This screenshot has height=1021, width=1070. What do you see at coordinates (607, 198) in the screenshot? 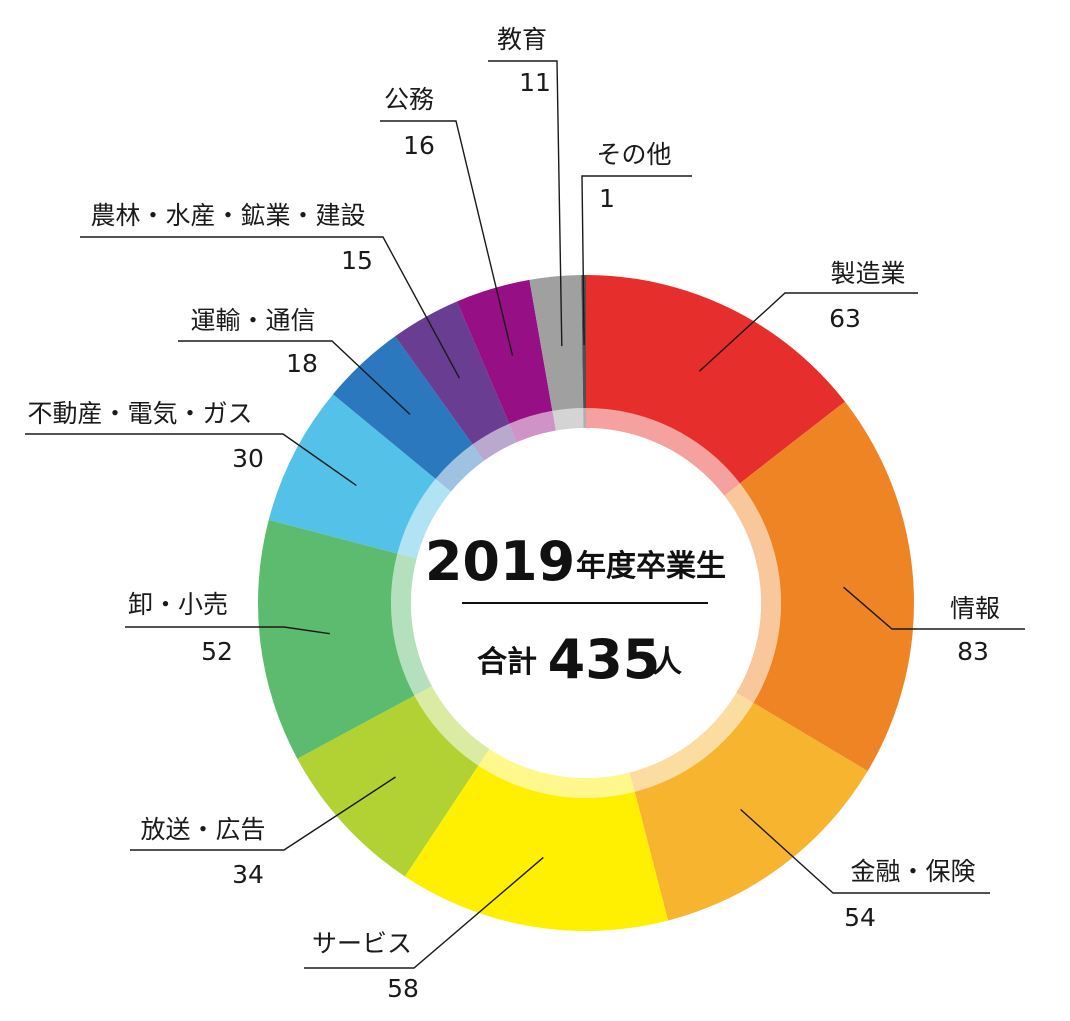
I see `slice-12-value: 1` at bounding box center [607, 198].